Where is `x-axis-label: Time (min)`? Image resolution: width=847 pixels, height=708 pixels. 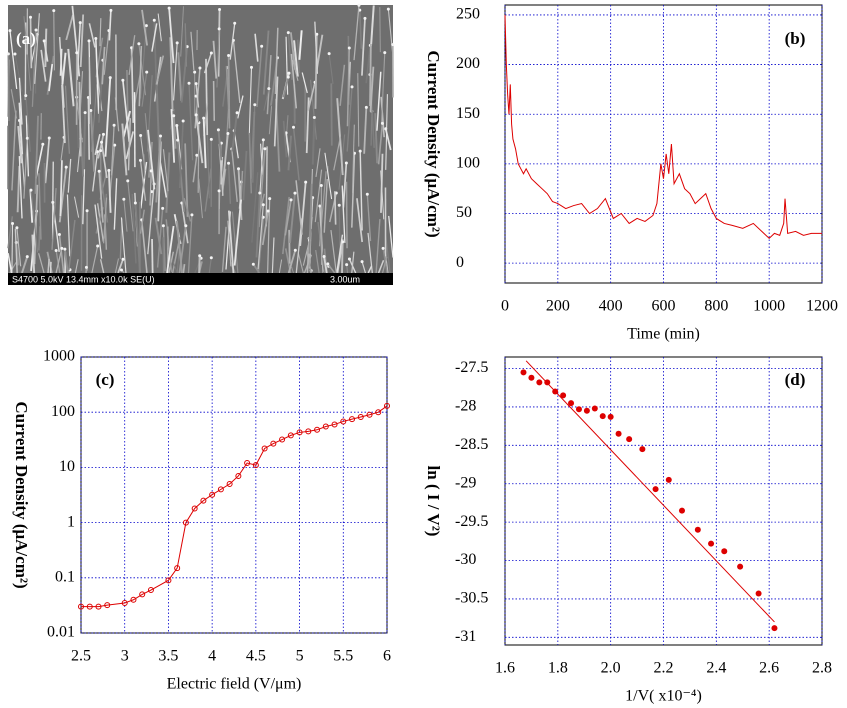 x-axis-label: Time (min) is located at coordinates (663, 334).